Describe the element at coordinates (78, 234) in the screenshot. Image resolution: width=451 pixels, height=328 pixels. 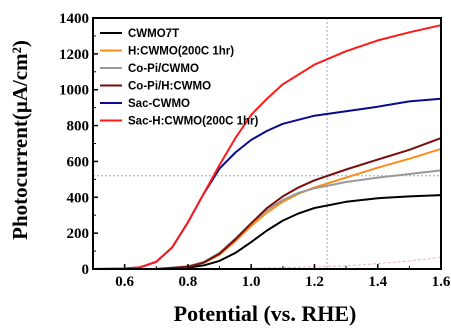
I see `y-tick-label: 200` at that location.